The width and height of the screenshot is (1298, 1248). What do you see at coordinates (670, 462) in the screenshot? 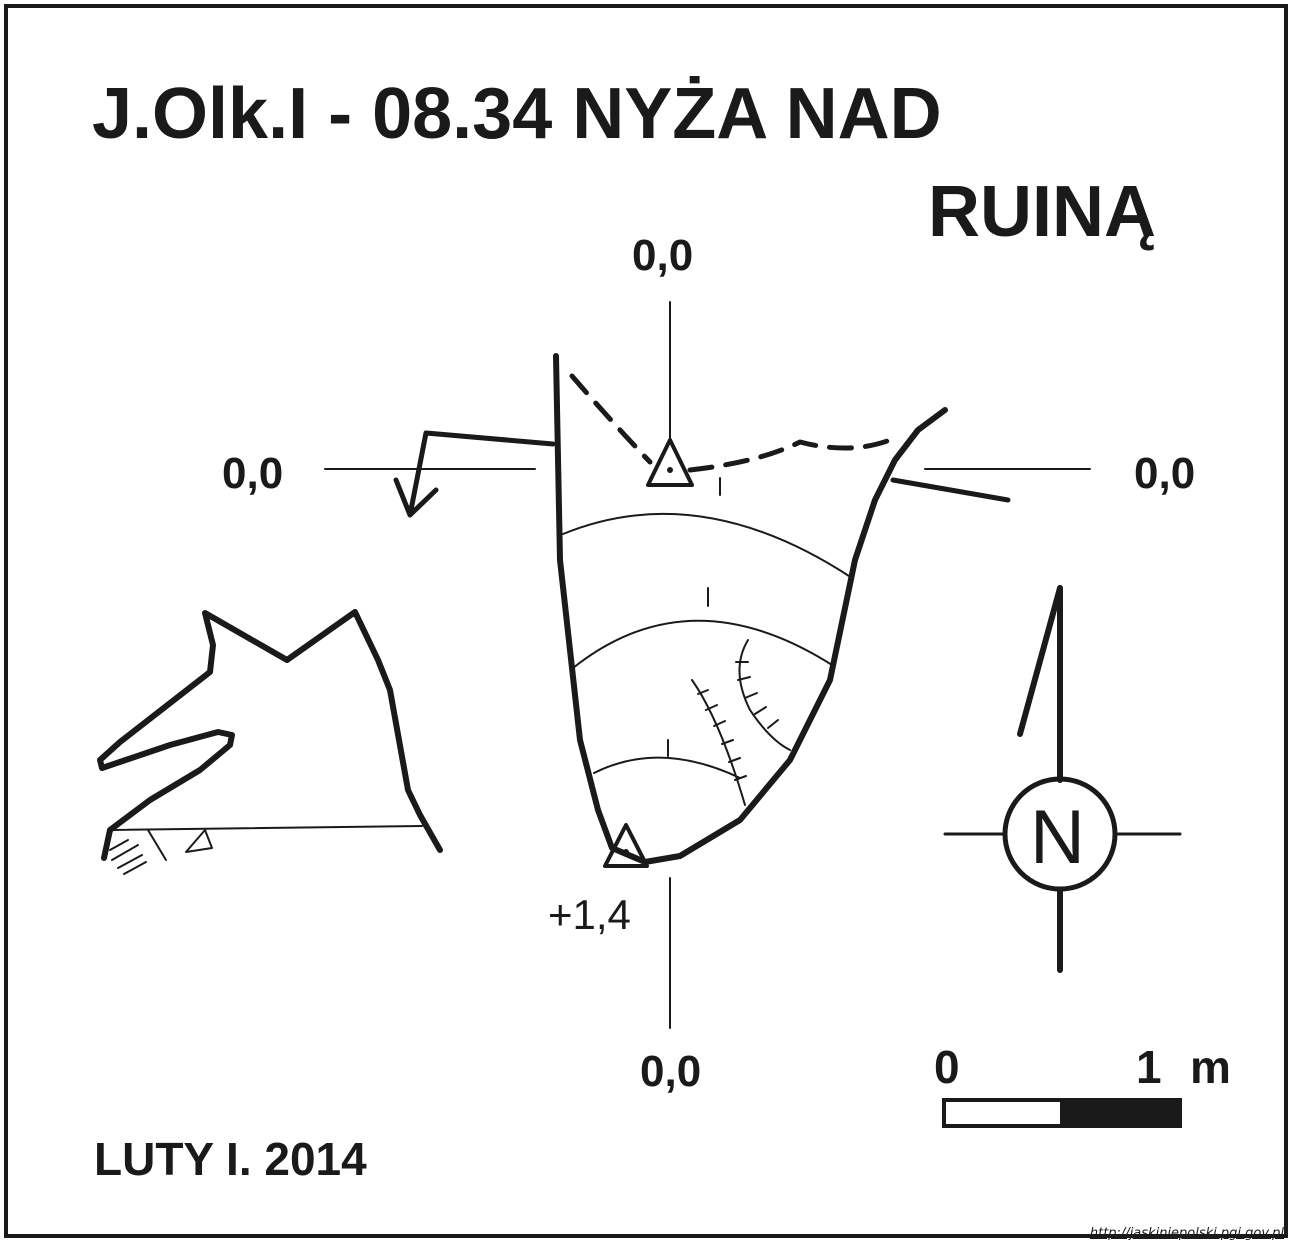
I see `survey-station-top` at bounding box center [670, 462].